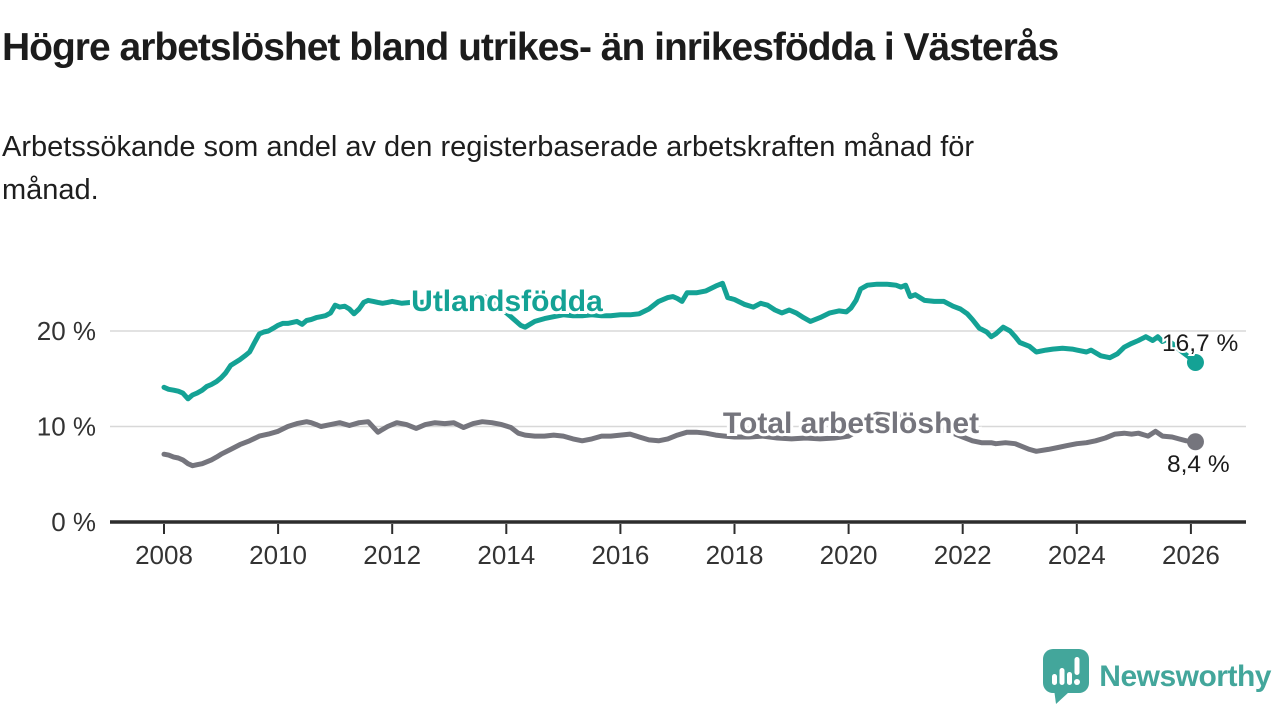 The height and width of the screenshot is (720, 1280). I want to click on subtitle-line-2: månad., so click(50, 190).